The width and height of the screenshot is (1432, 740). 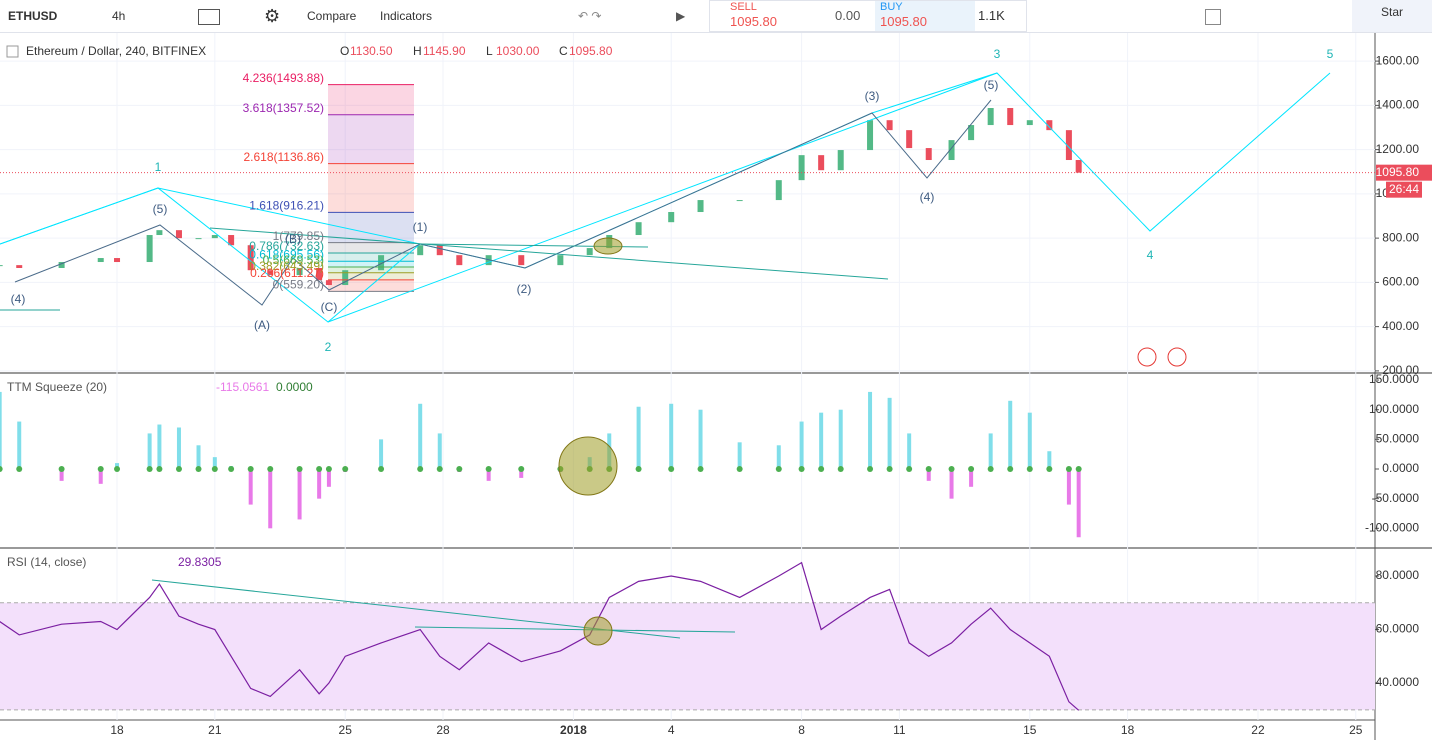 I want to click on subwave-label: (4), so click(x=927, y=197).